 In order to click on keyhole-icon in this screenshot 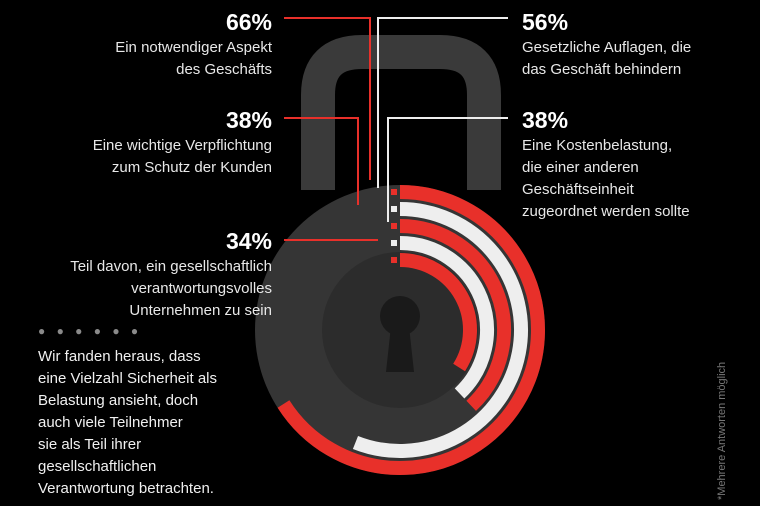, I will do `click(400, 334)`.